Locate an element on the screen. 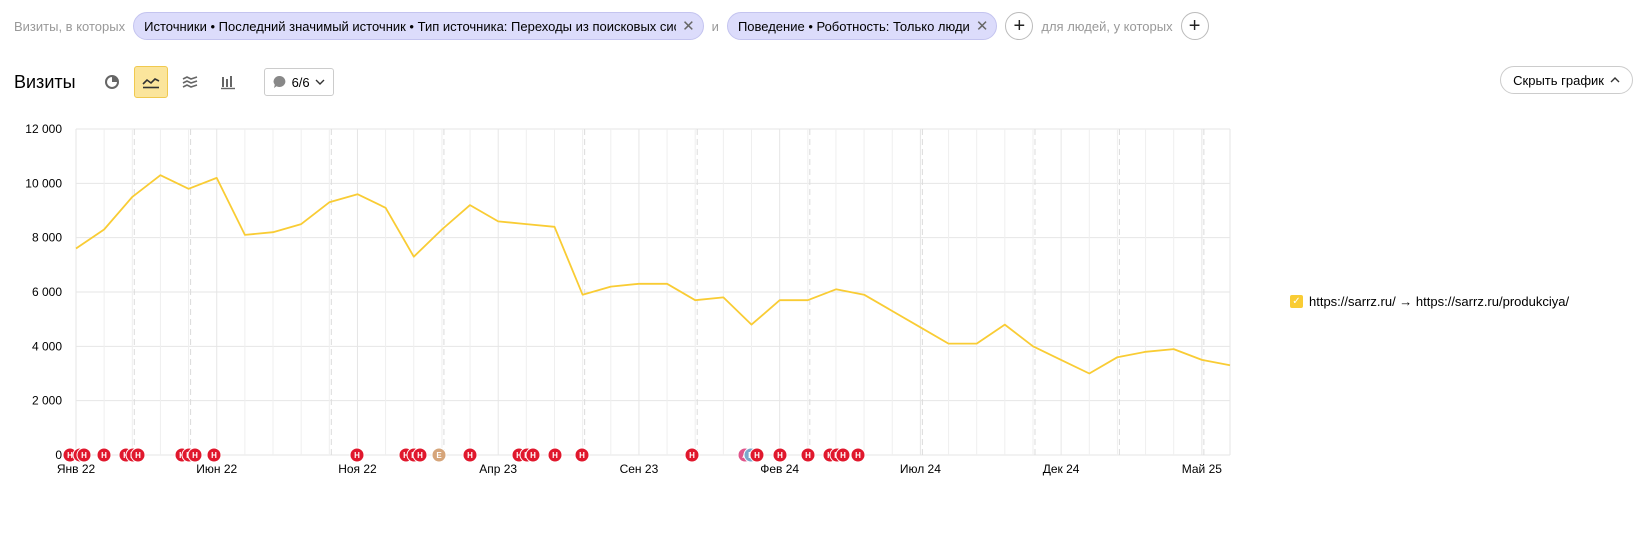 This screenshot has height=534, width=1645. chart-toolbar: Визиты 6/6 is located at coordinates (174, 82).